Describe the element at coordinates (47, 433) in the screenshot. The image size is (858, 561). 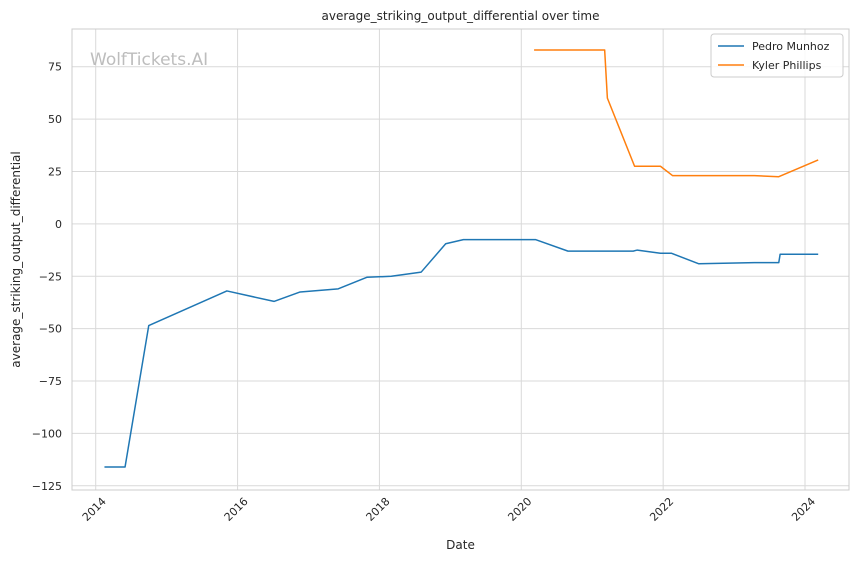
I see `y-tick-label: −100` at that location.